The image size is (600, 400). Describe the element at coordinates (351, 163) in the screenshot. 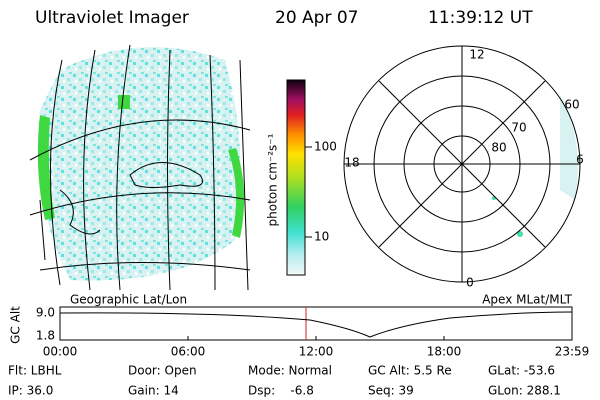

I see `mlt-label: 18` at that location.